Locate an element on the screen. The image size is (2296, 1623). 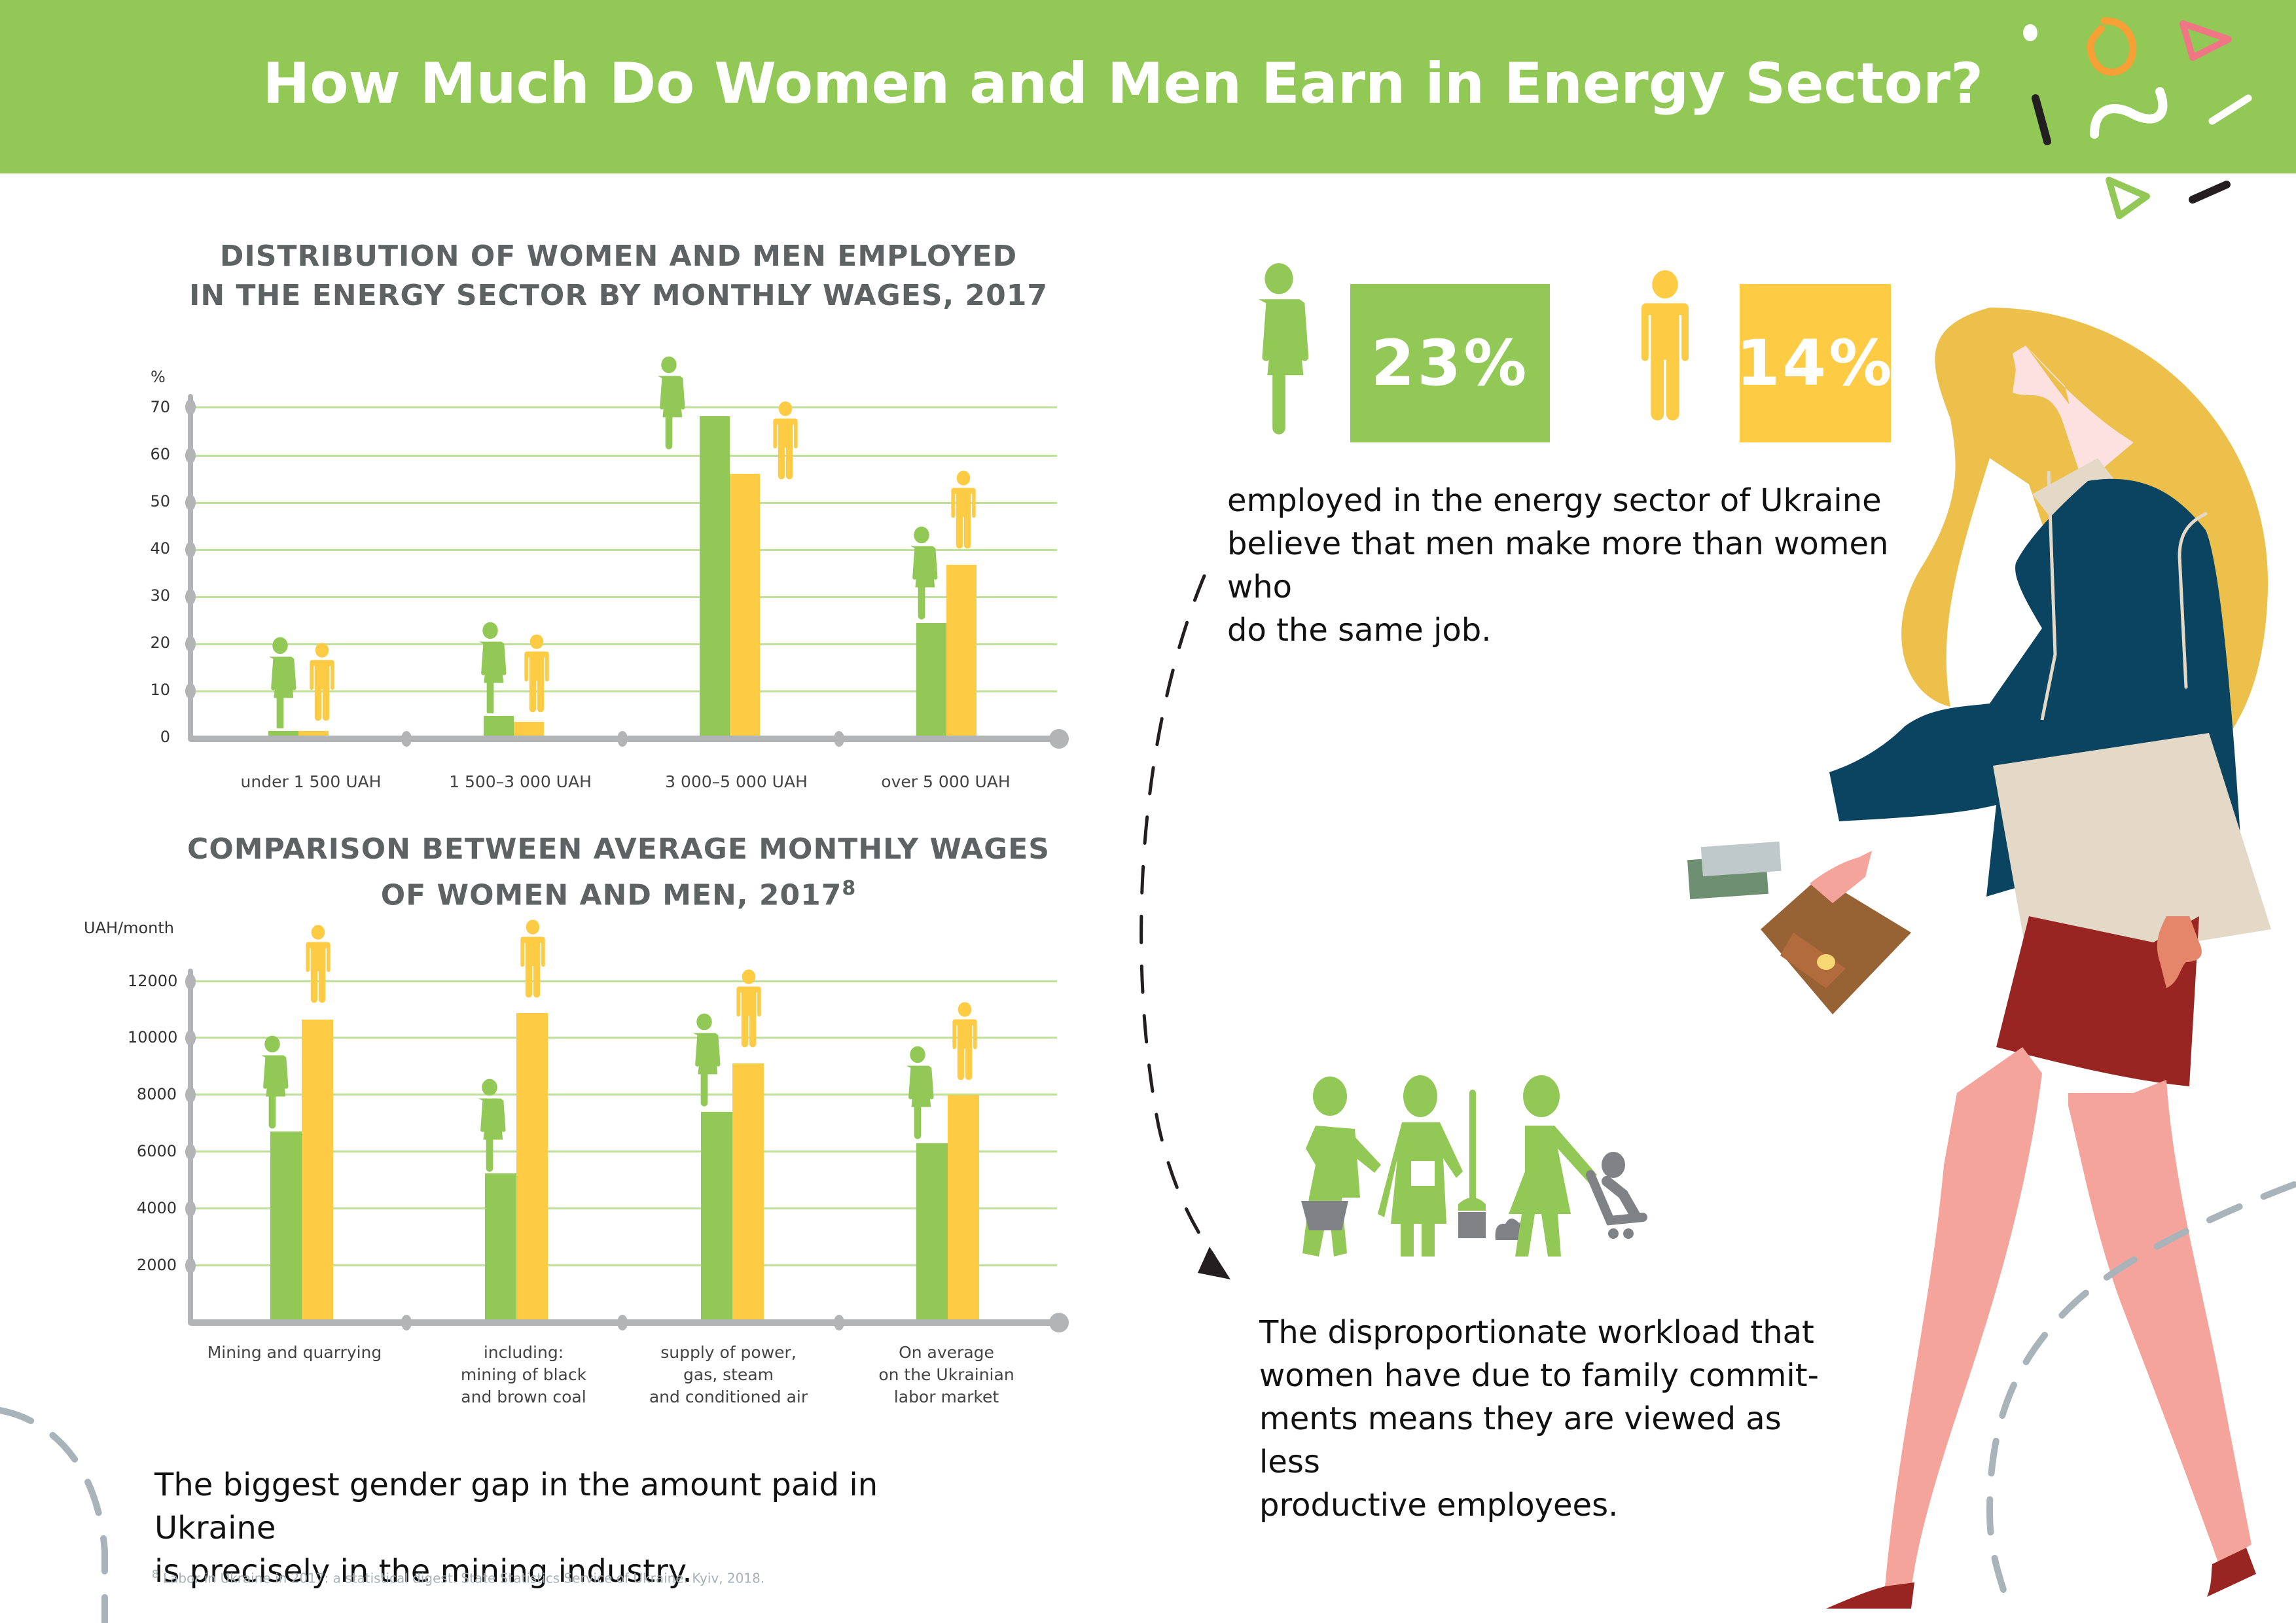
dashed-arc-decoration-icon is located at coordinates (54, 1515).